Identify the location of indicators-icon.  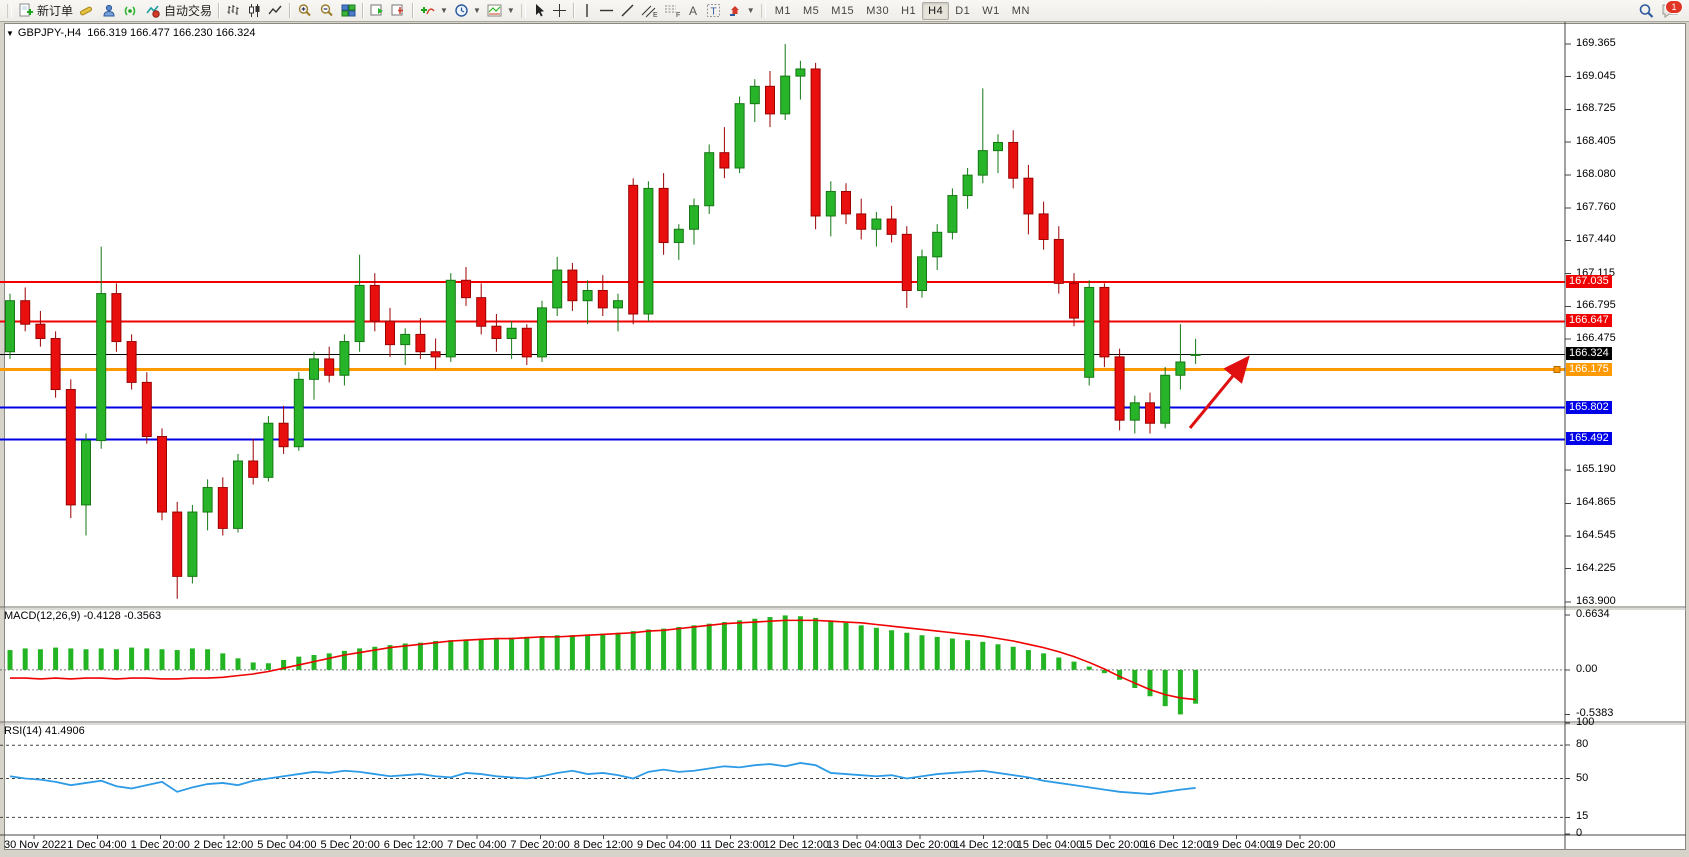
(428, 11).